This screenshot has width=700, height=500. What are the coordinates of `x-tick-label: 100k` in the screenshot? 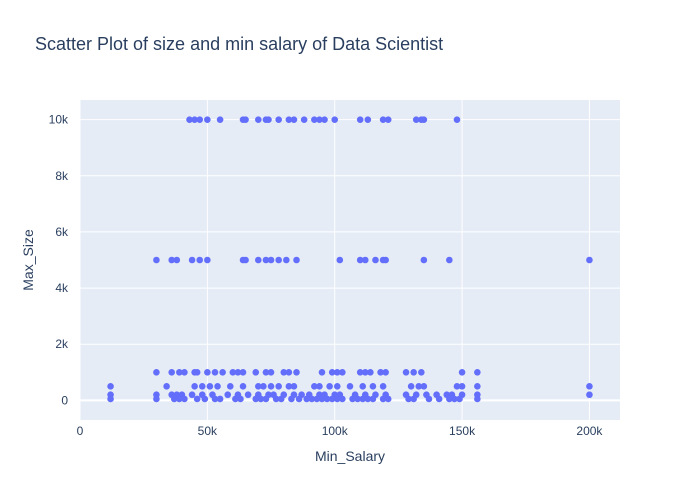 It's located at (335, 431).